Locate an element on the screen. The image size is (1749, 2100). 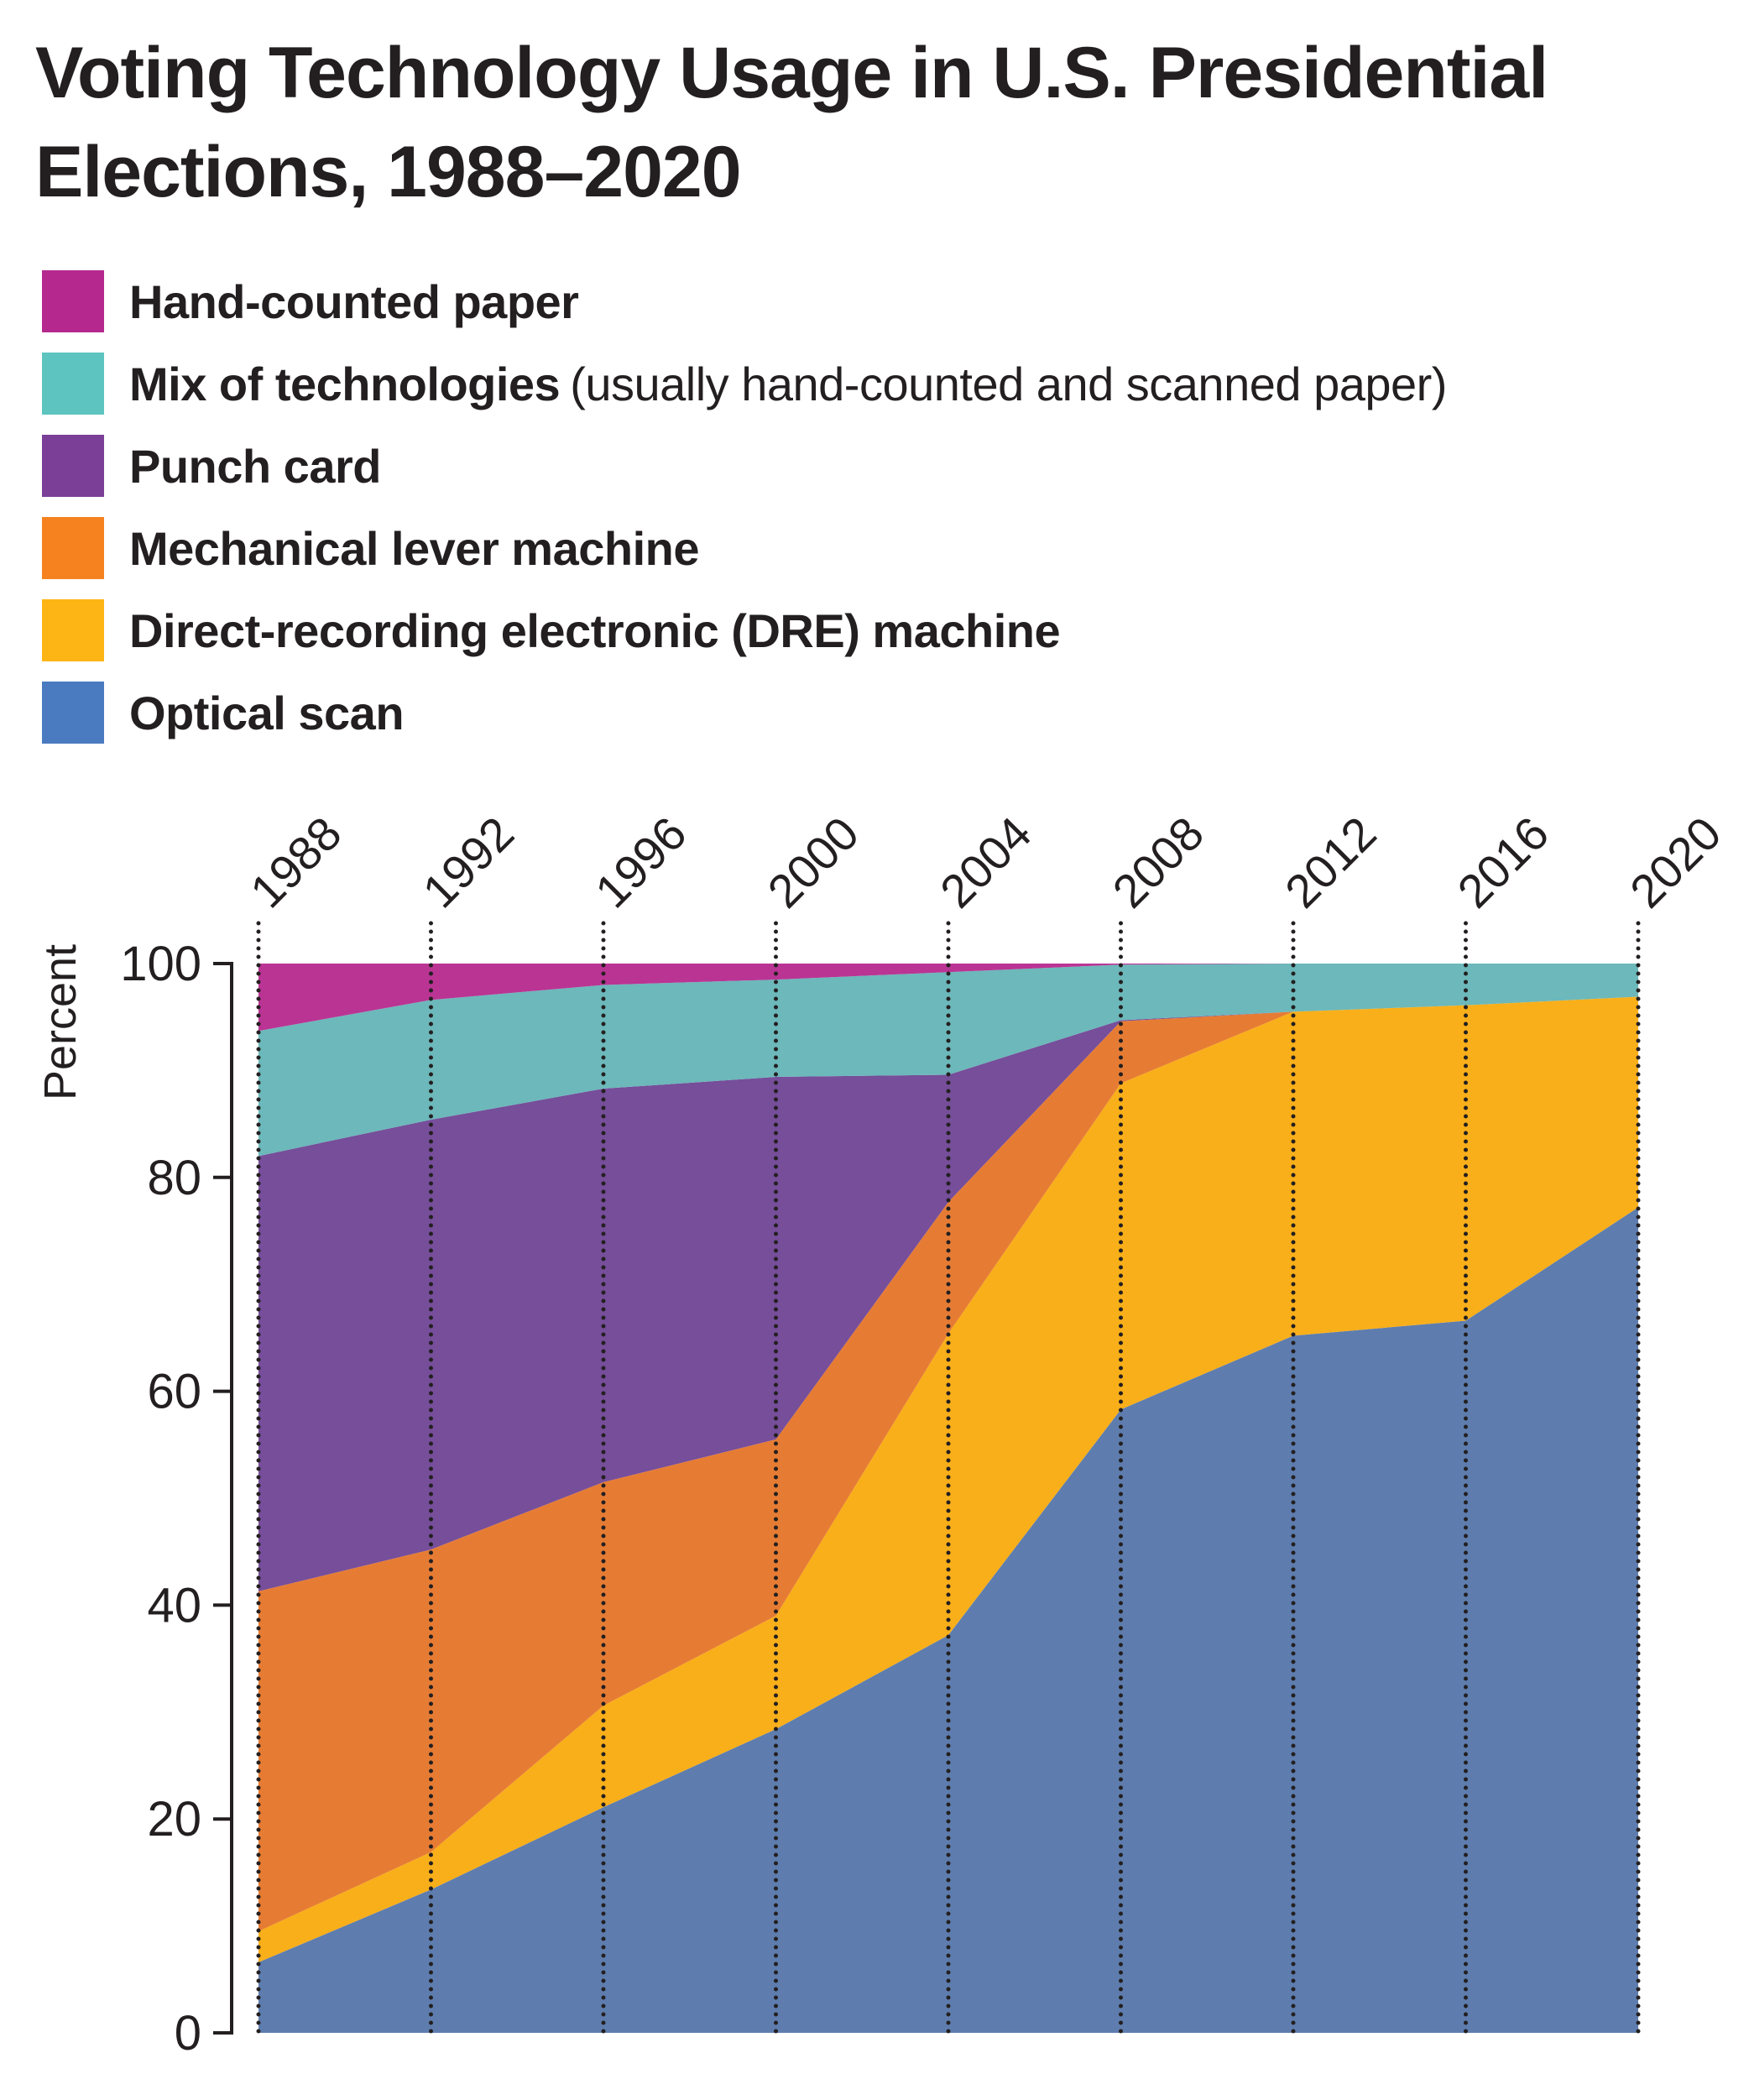
x-tick-label: 1992 is located at coordinates (468, 862).